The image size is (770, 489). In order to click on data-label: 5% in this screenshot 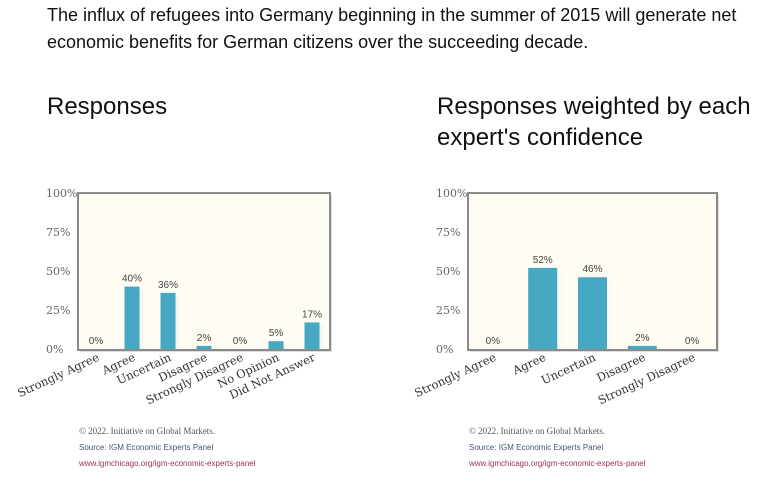, I will do `click(276, 333)`.